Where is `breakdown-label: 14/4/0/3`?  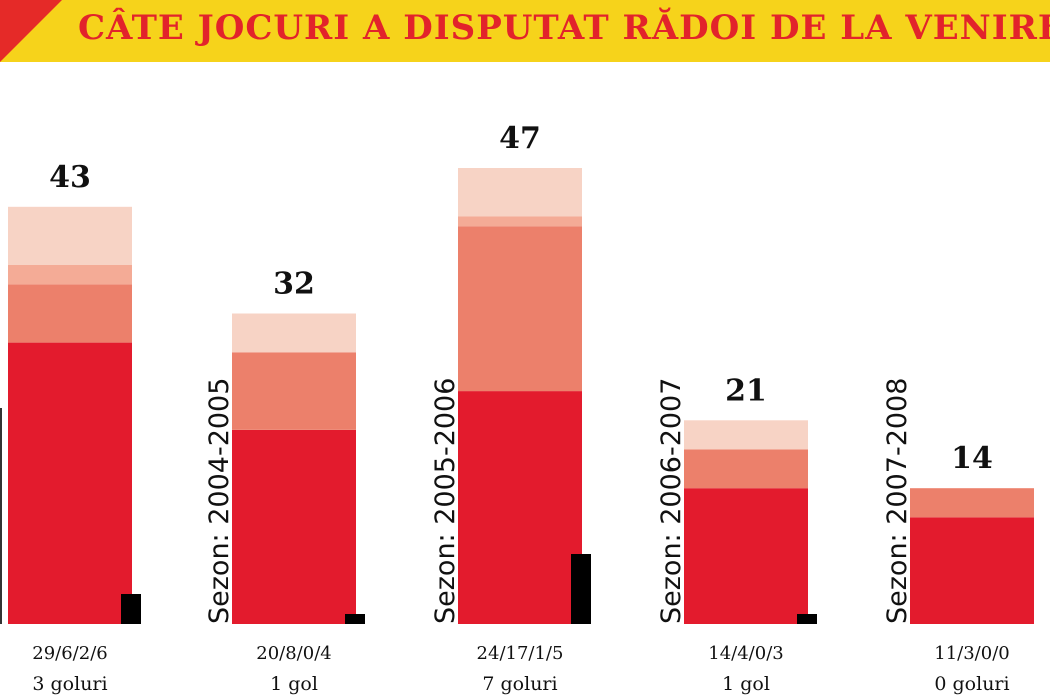 breakdown-label: 14/4/0/3 is located at coordinates (745, 653).